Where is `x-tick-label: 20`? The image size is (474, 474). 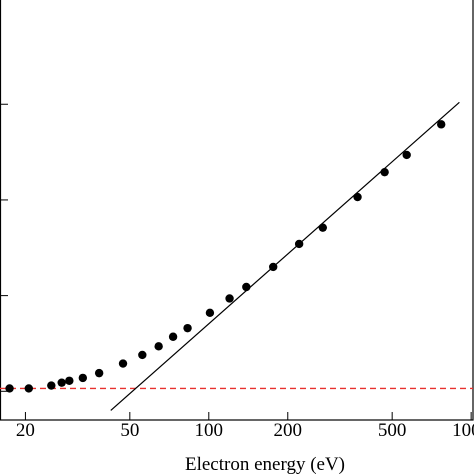
x-tick-label: 20 is located at coordinates (25, 430).